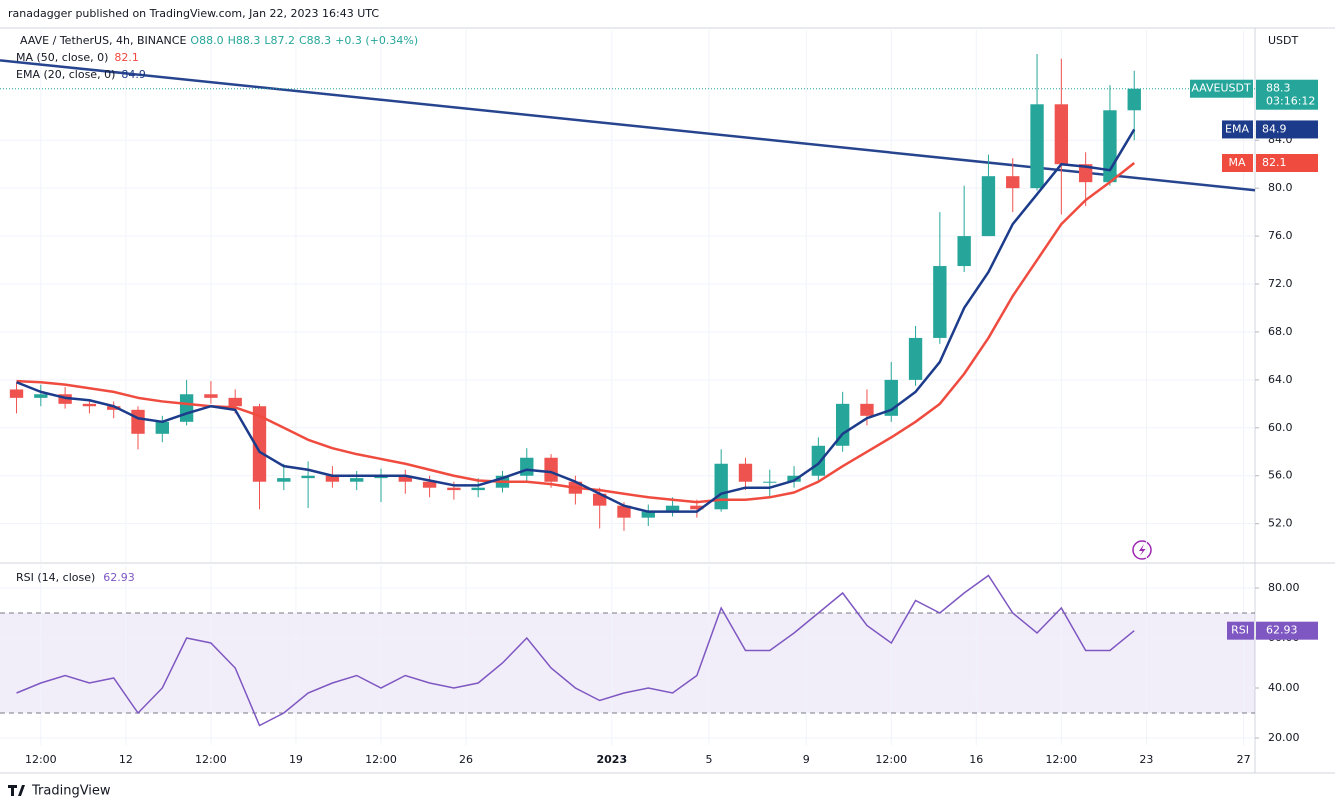  I want to click on legend-item: L87.2, so click(279, 40).